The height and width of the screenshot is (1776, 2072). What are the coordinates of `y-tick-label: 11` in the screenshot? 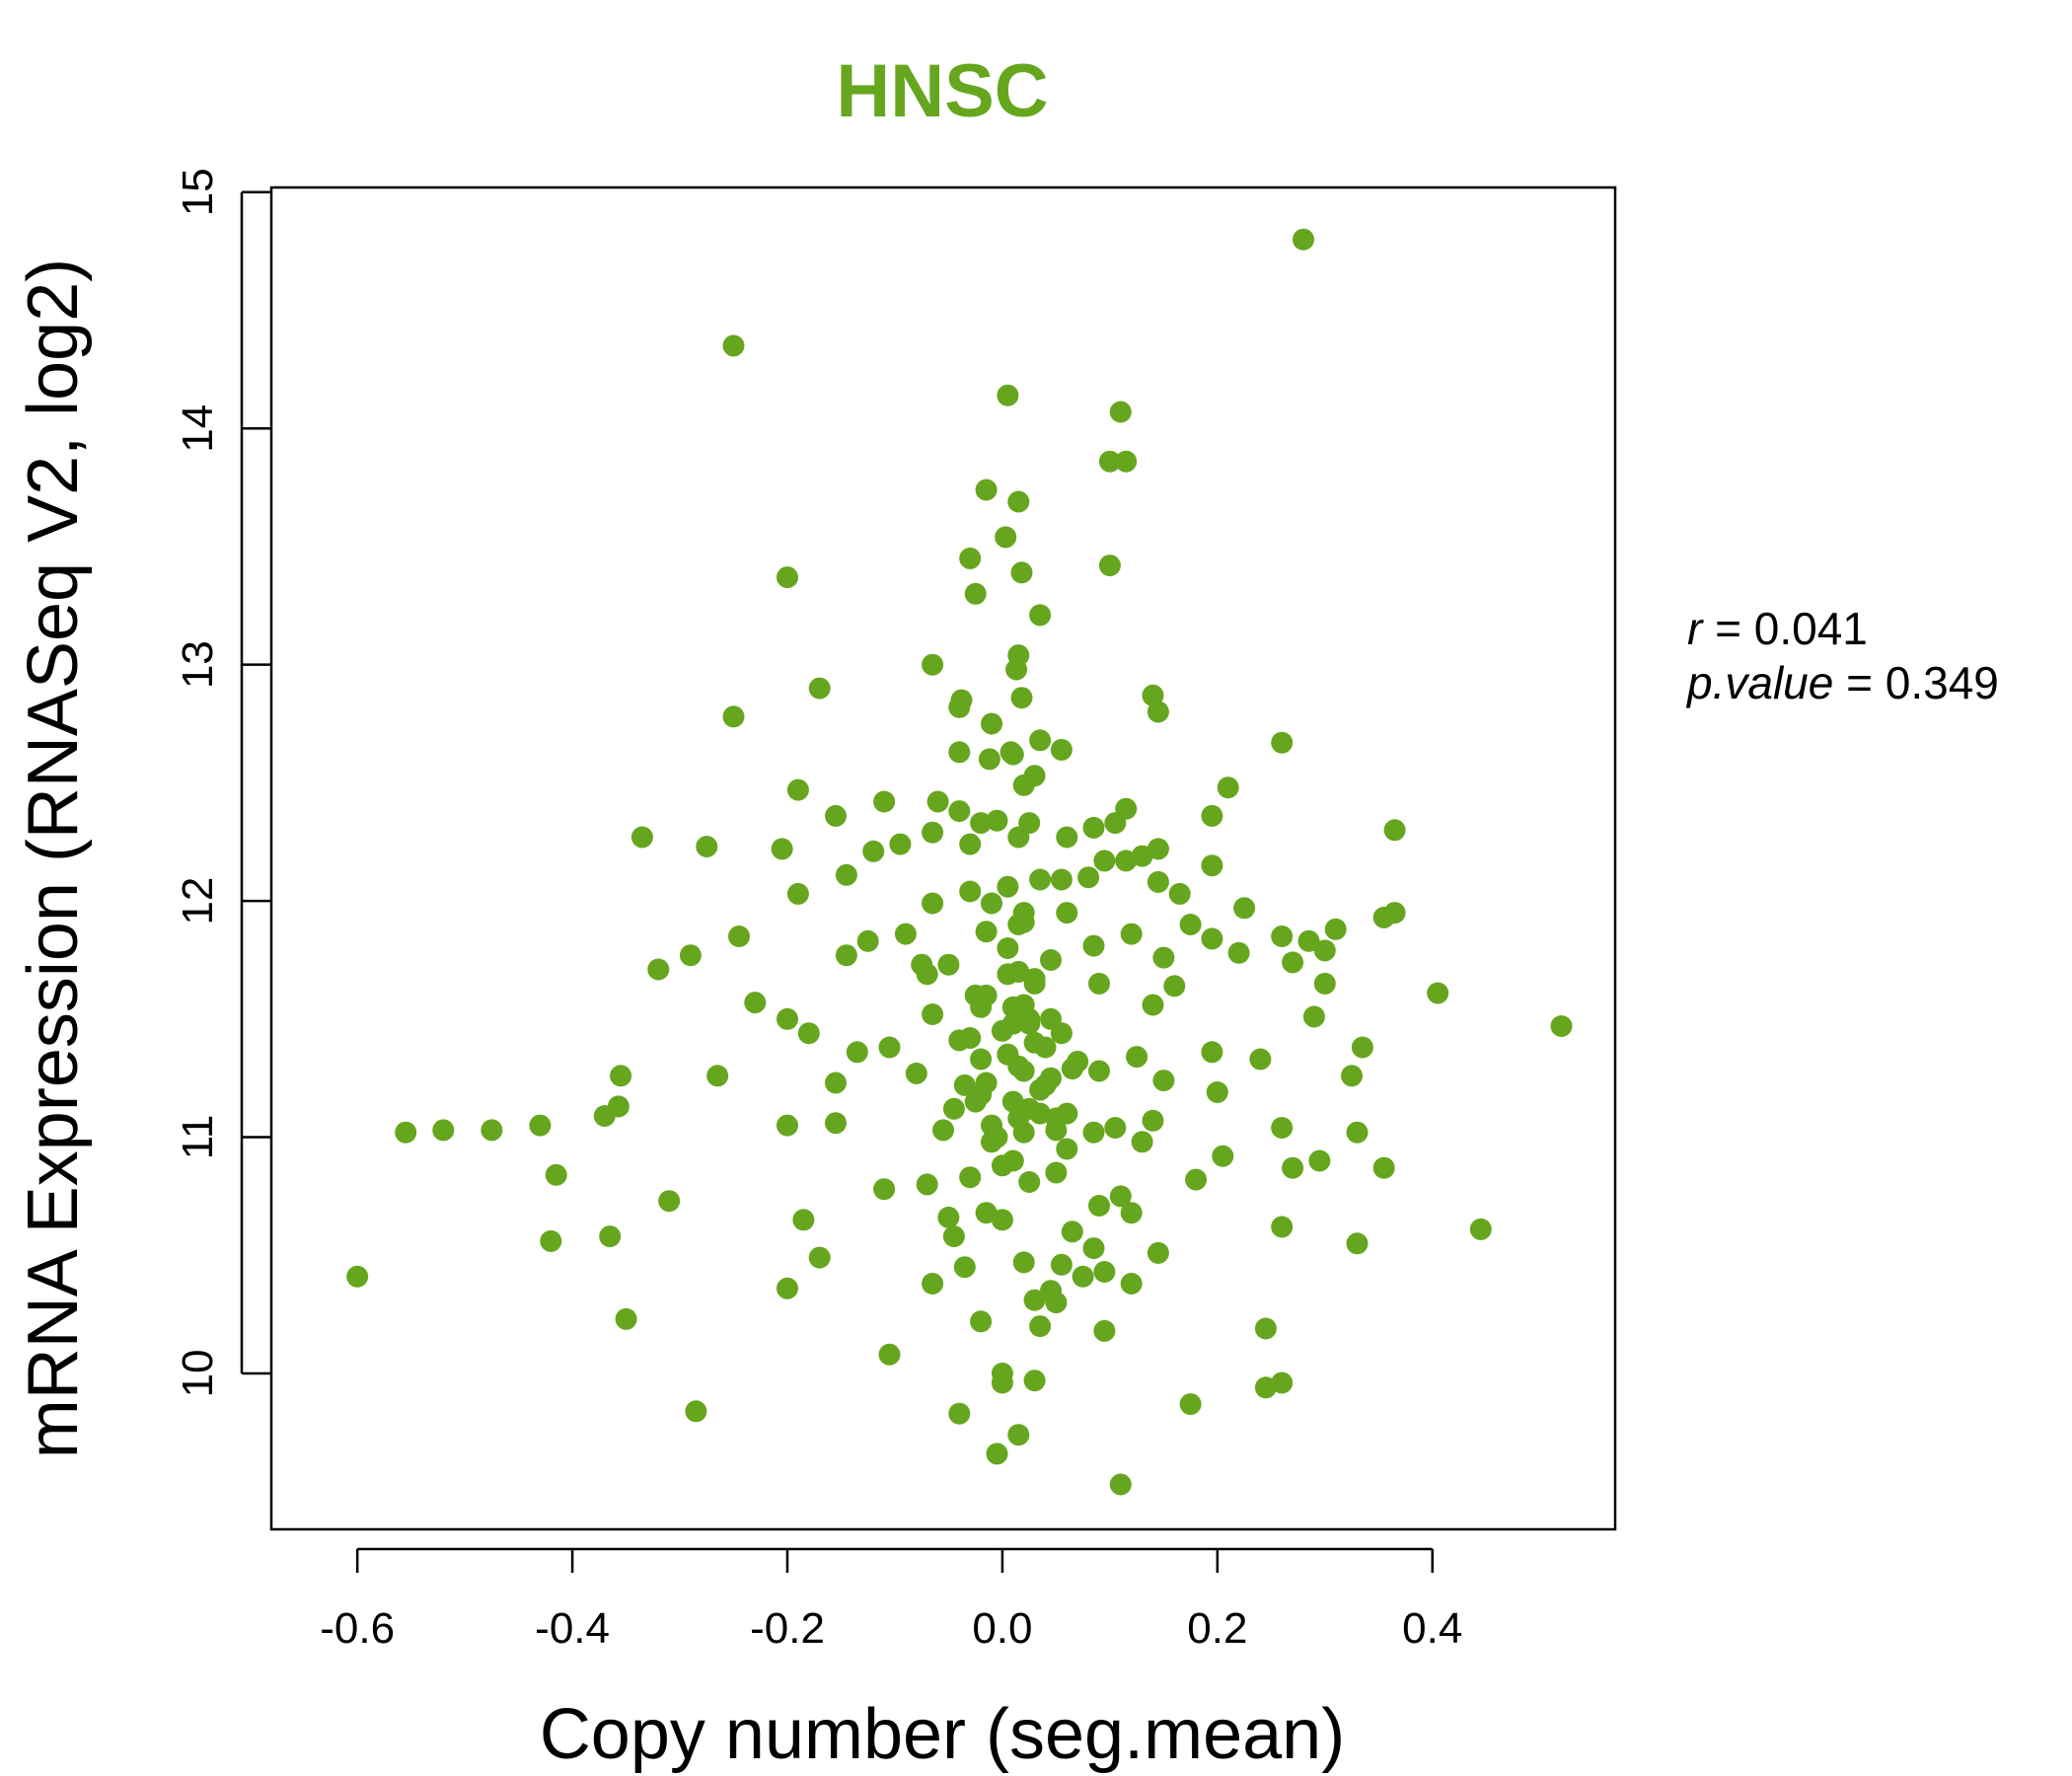 It's located at (198, 1137).